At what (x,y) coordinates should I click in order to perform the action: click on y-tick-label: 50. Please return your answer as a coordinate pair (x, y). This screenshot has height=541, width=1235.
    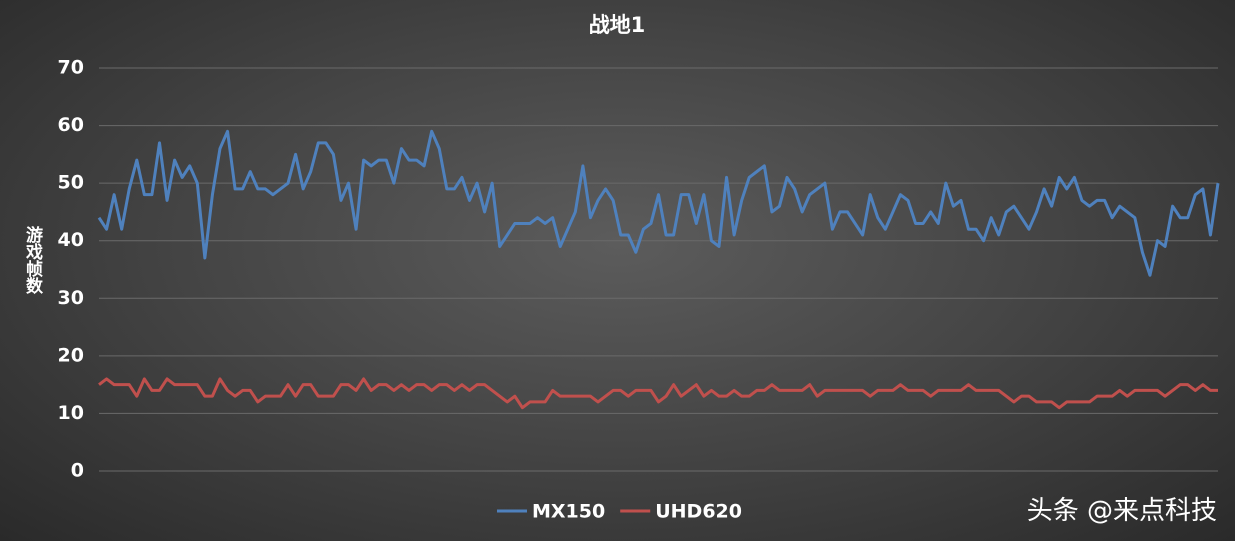
    Looking at the image, I should click on (71, 183).